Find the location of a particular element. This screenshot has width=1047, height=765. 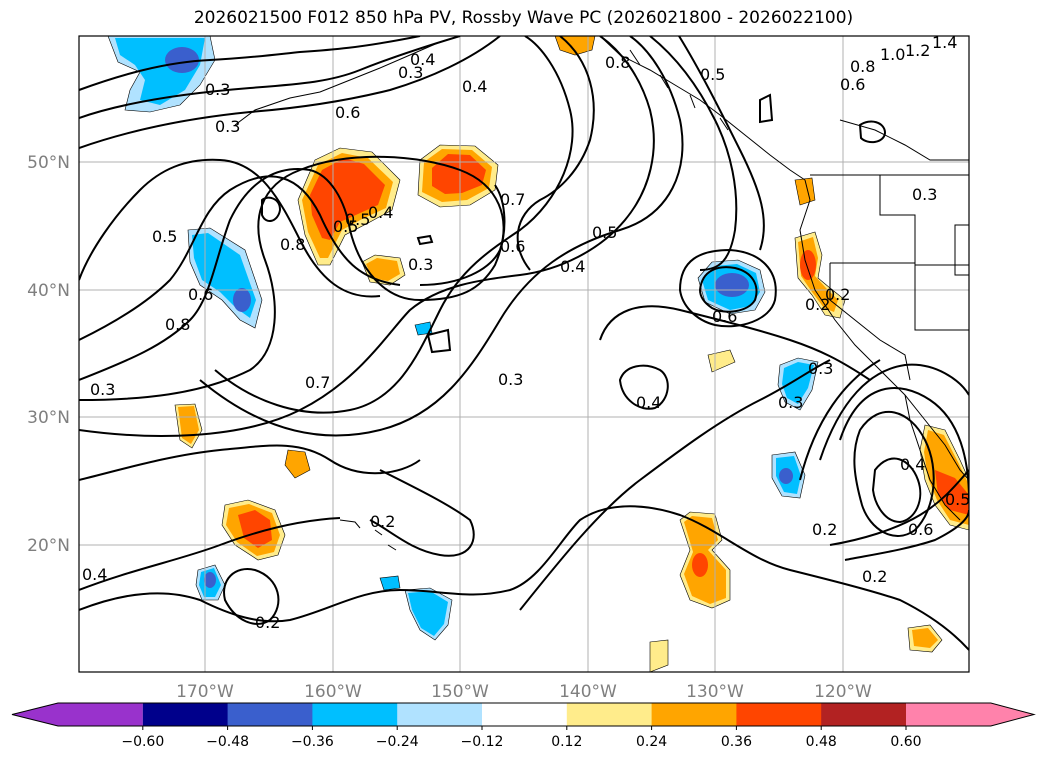

lon-label: 130°W is located at coordinates (715, 692).